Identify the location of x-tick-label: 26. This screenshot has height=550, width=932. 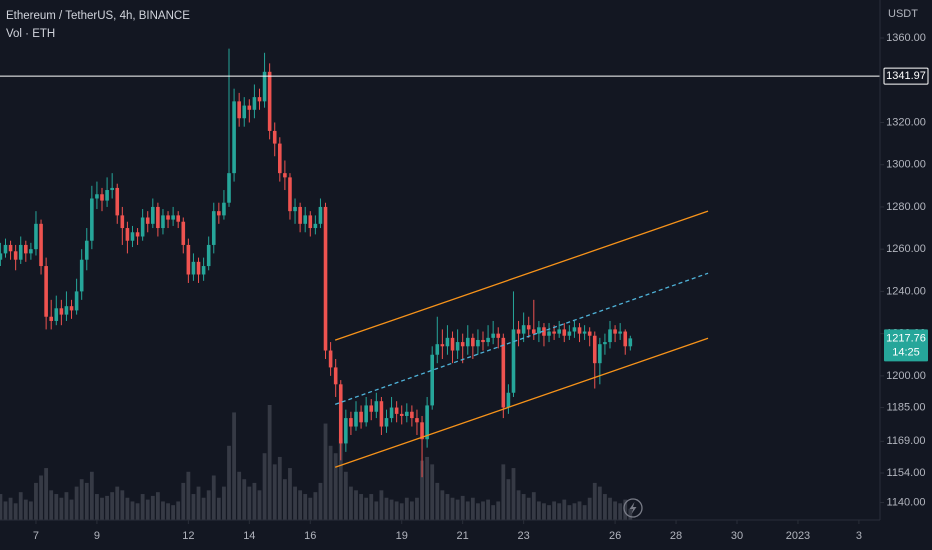
(615, 536).